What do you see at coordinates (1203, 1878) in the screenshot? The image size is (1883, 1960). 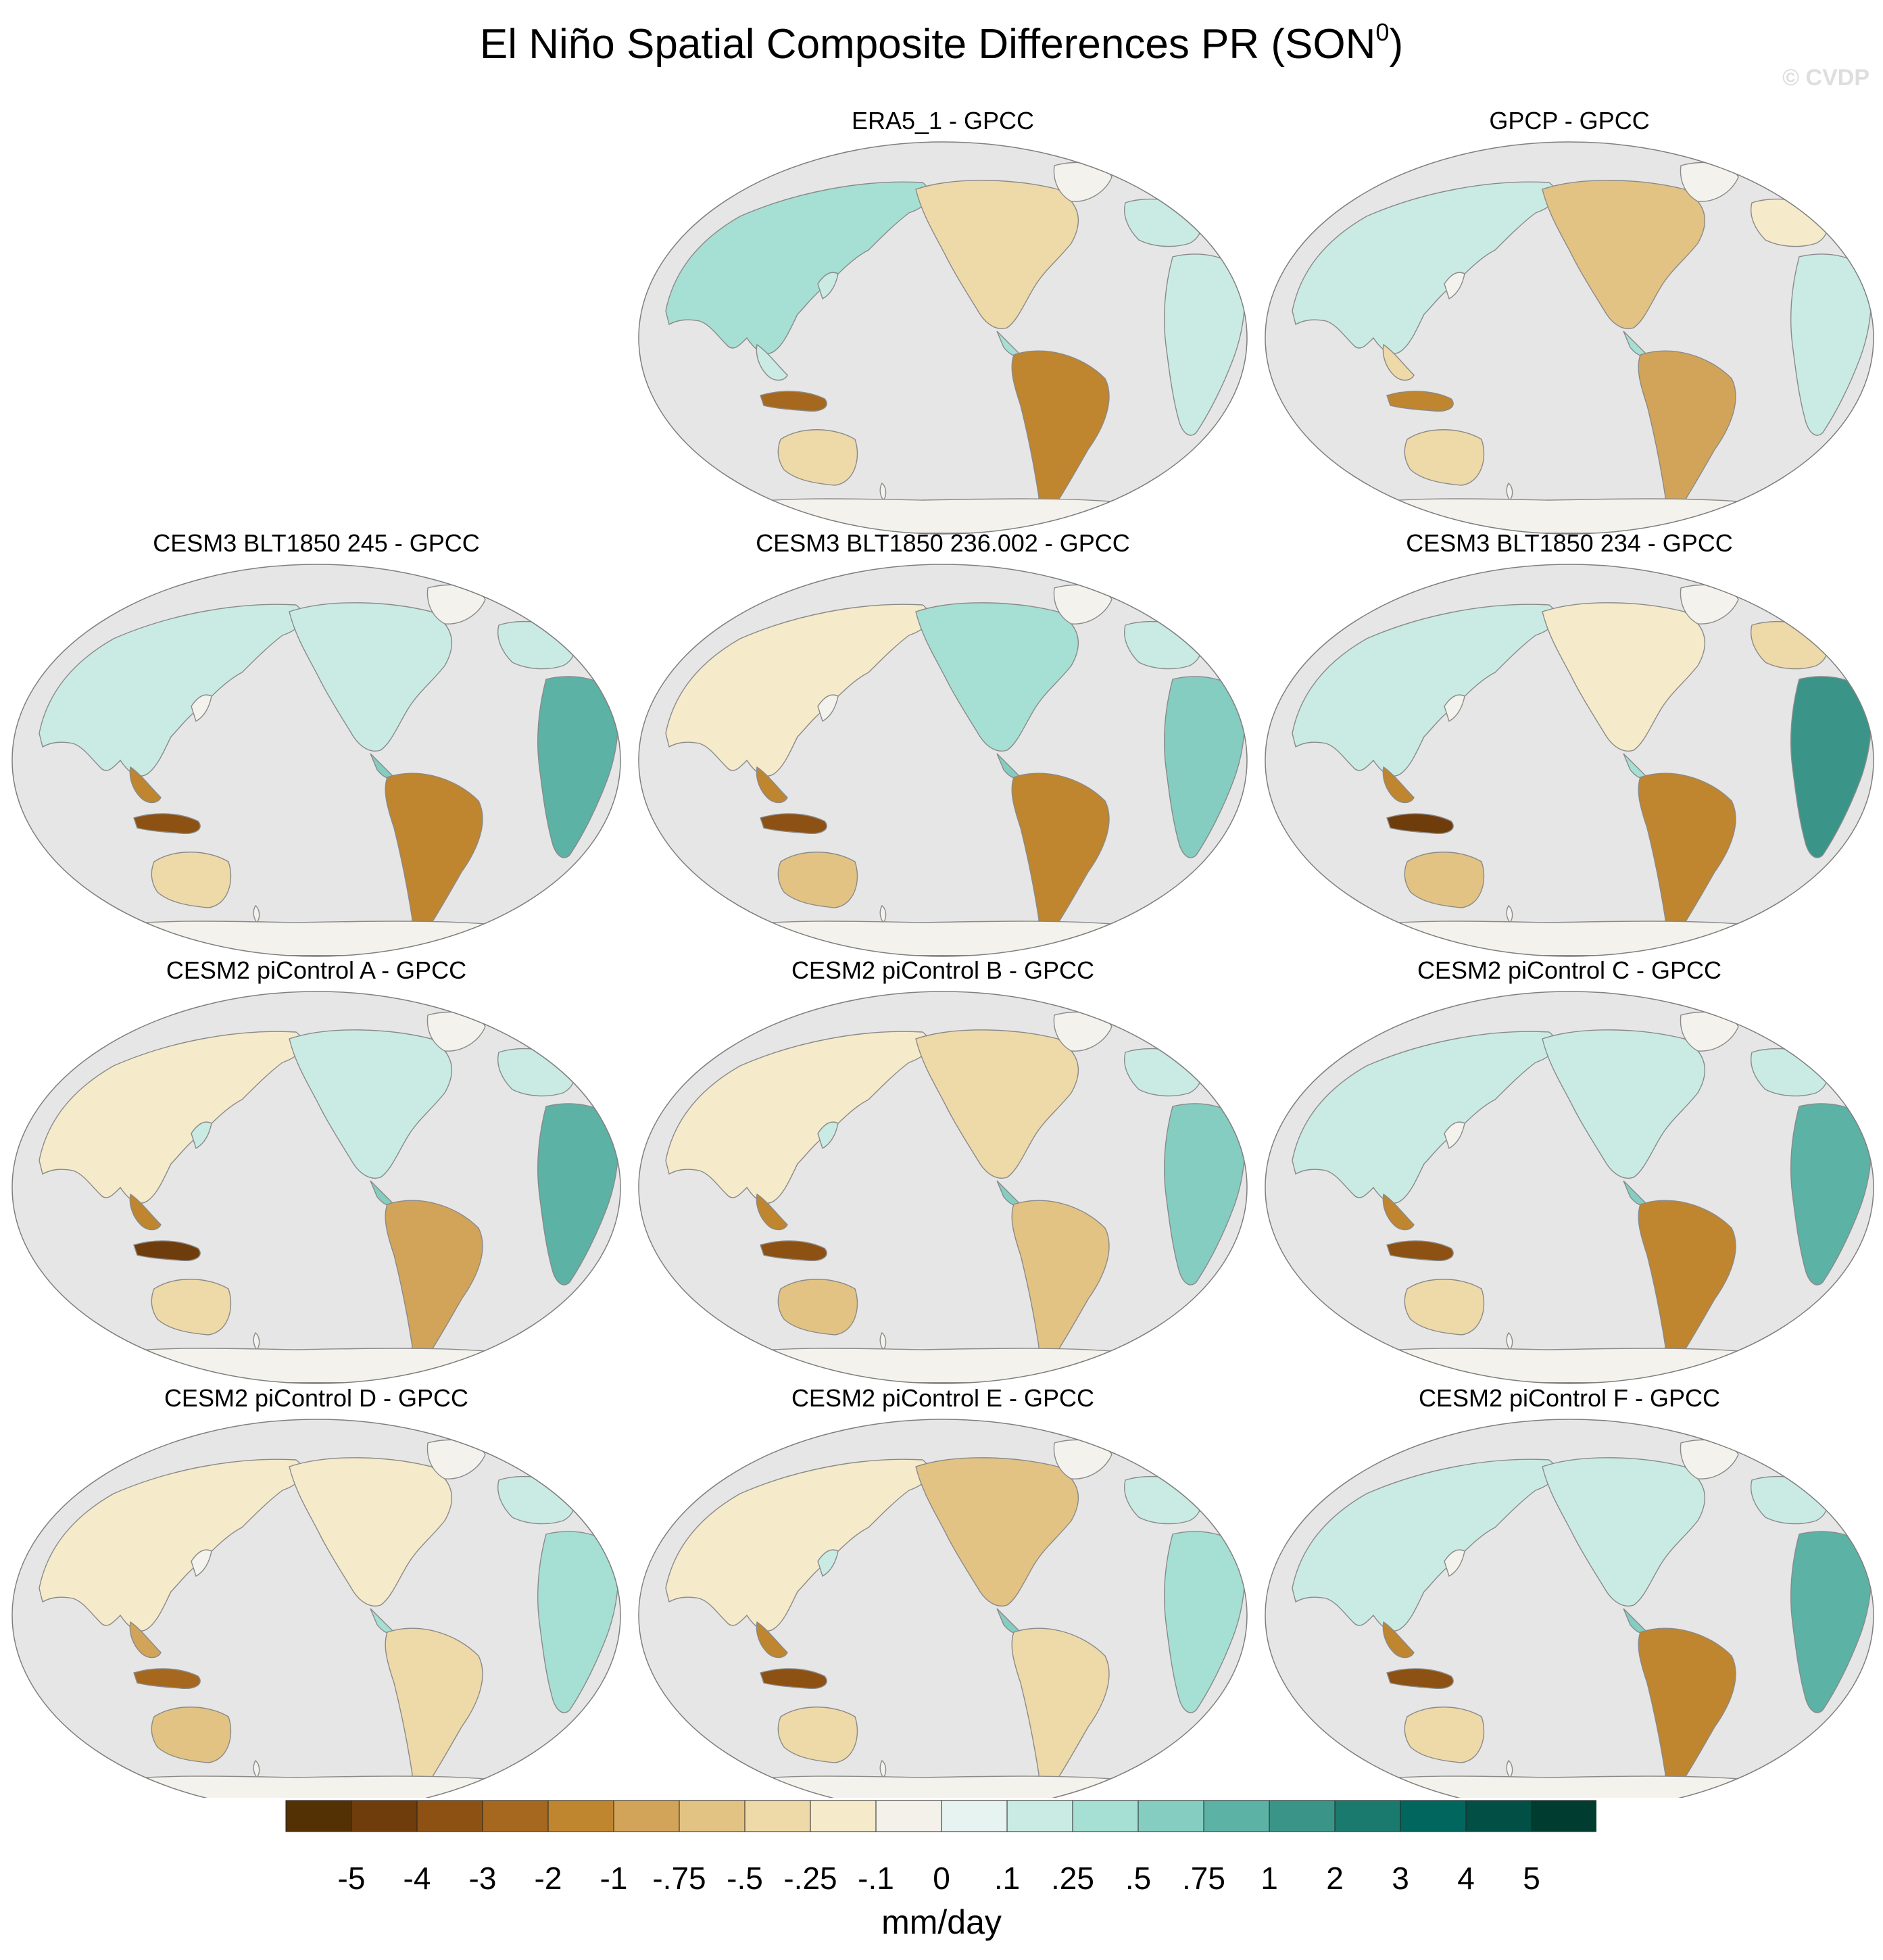 I see `colorbar-tick-label: .75` at bounding box center [1203, 1878].